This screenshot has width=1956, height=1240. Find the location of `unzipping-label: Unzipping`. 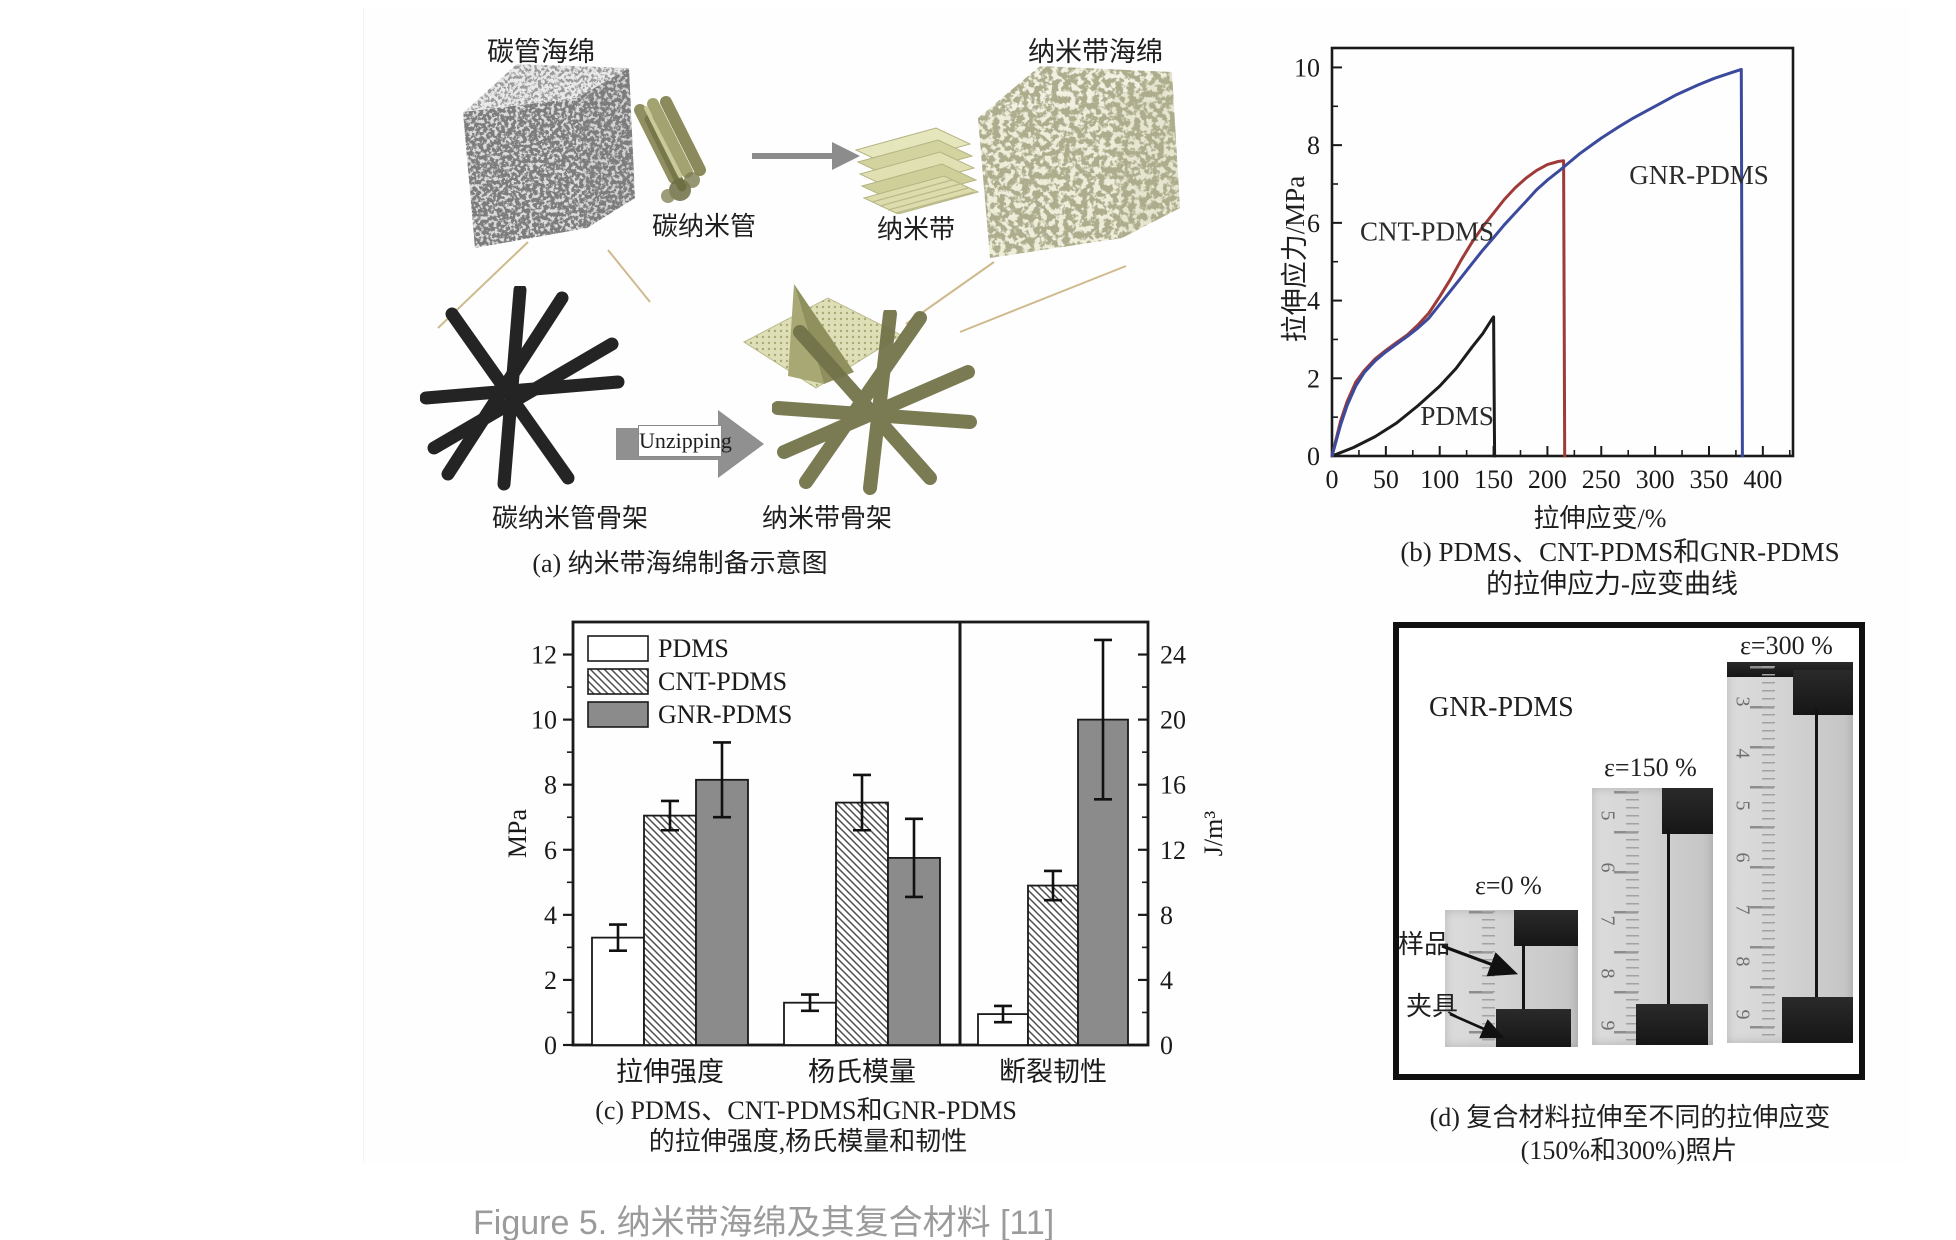

unzipping-label: Unzipping is located at coordinates (685, 441).